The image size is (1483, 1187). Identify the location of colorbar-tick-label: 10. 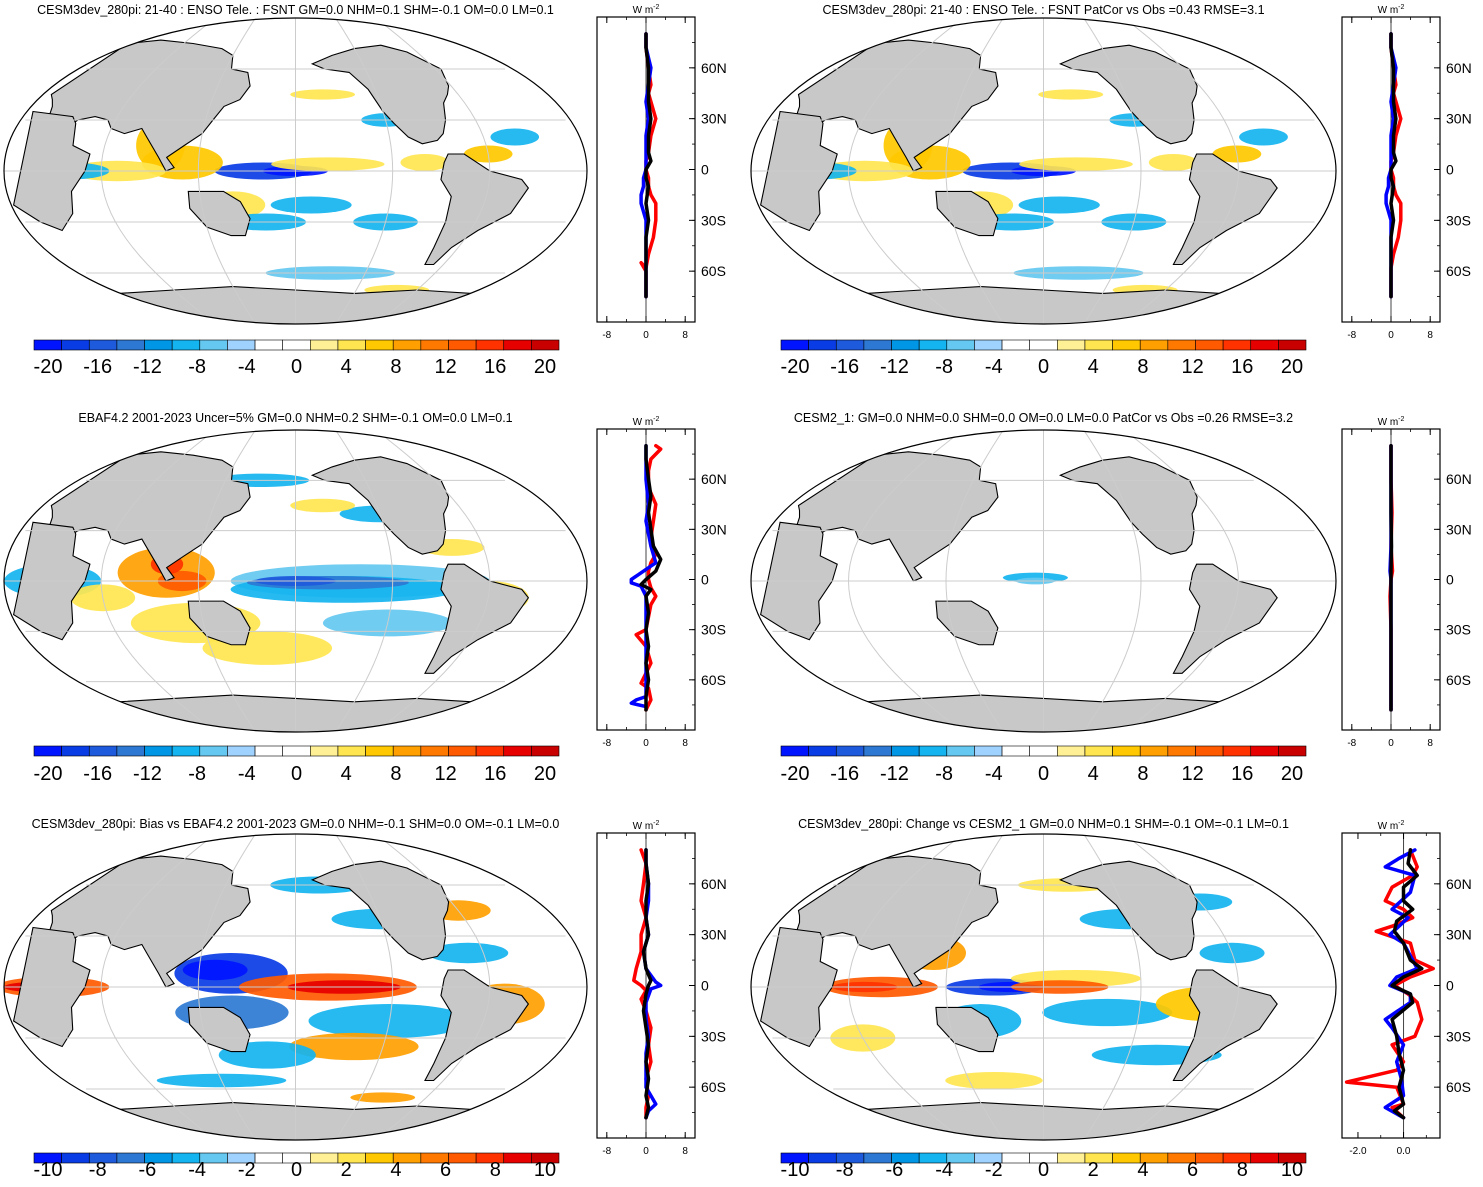
(545, 1170).